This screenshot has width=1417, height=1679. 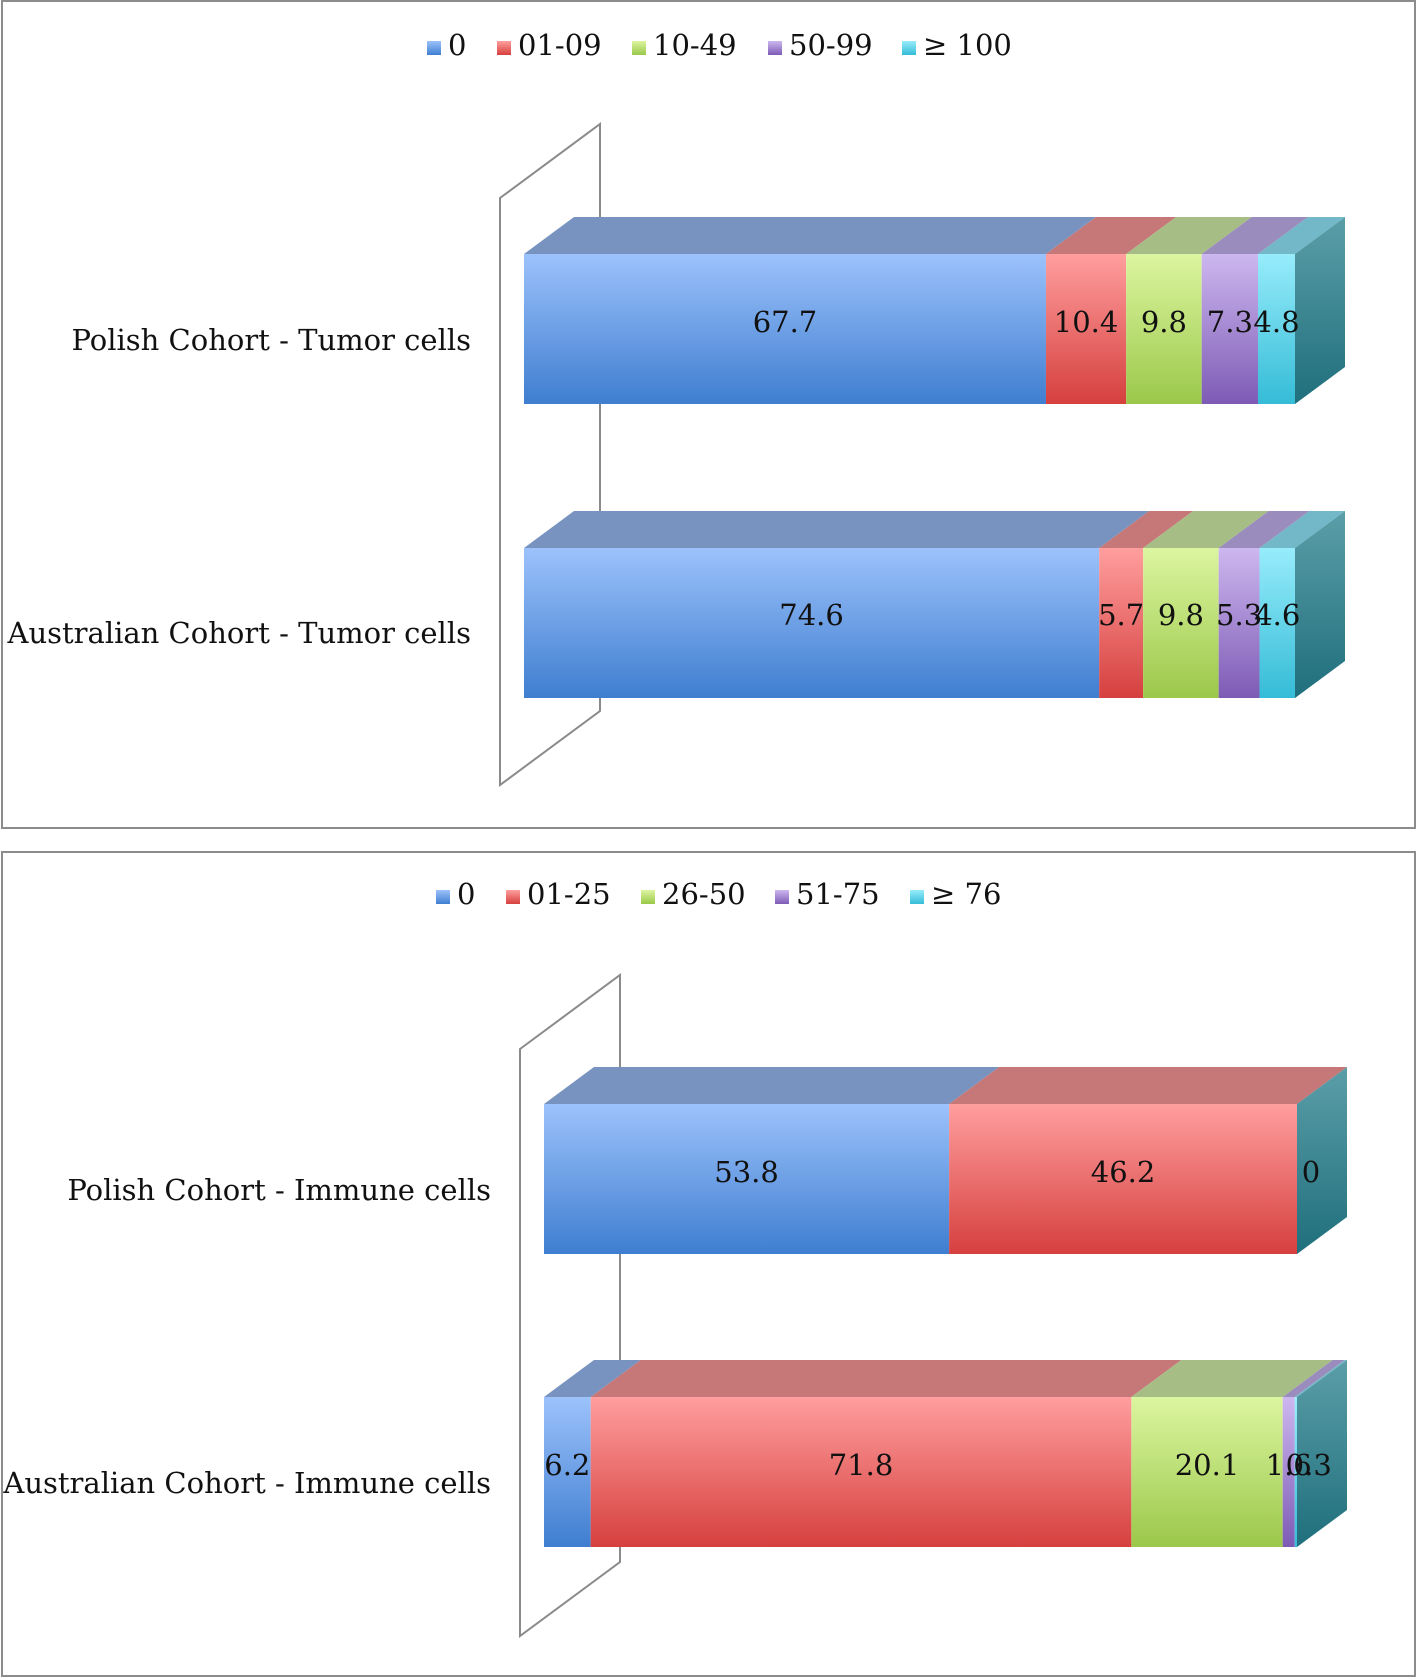 What do you see at coordinates (1277, 615) in the screenshot?
I see `data-label-ge-100: 4.6` at bounding box center [1277, 615].